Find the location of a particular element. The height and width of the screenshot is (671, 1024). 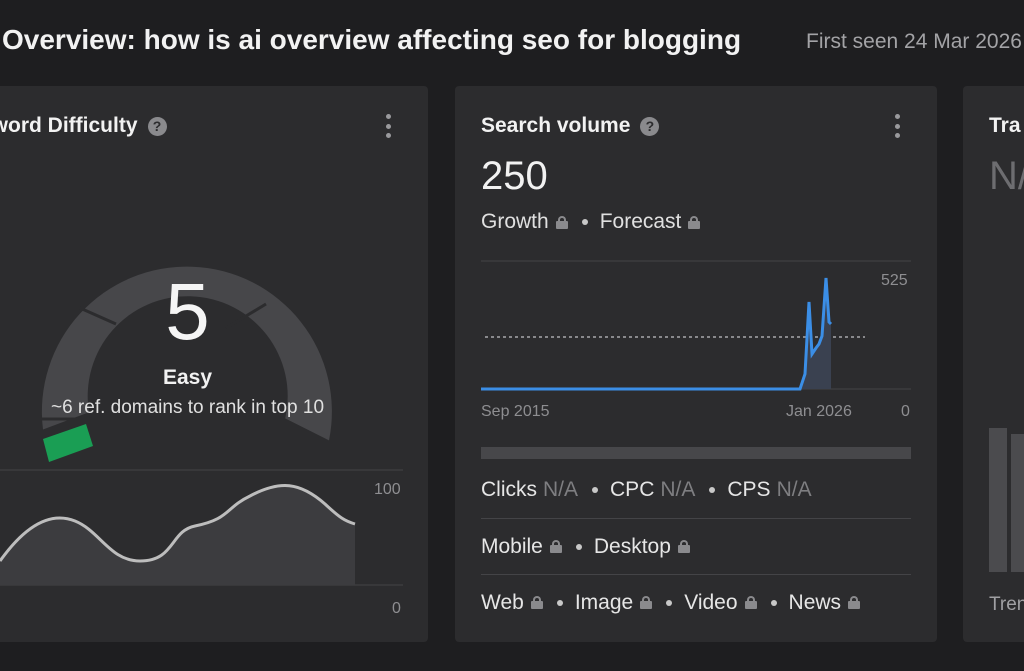

x-axis-start-label: Sep 2015 is located at coordinates (515, 411).